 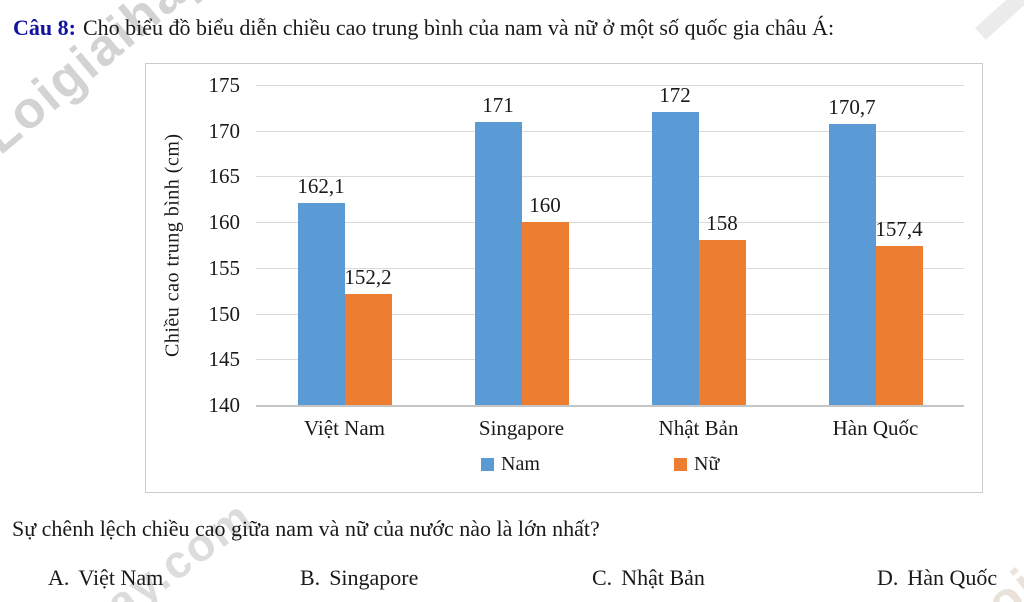 What do you see at coordinates (899, 228) in the screenshot?
I see `bar-value-label: 157,4` at bounding box center [899, 228].